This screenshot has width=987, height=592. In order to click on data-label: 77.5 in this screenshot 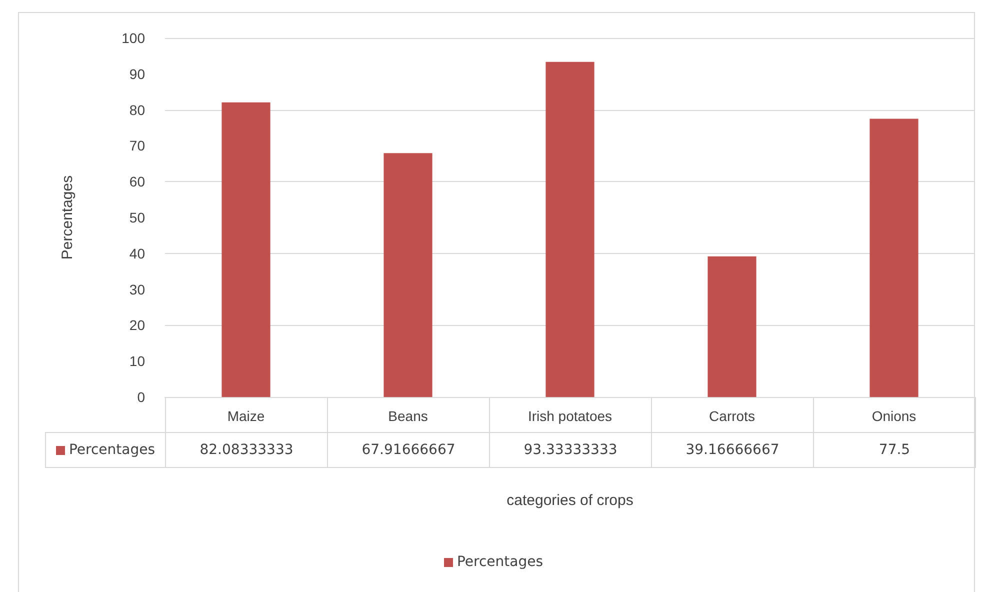, I will do `click(894, 450)`.